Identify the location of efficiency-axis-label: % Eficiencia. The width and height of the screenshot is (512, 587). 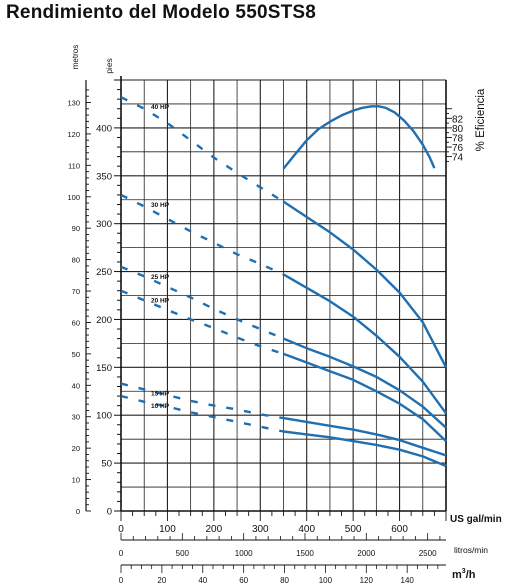
(481, 119).